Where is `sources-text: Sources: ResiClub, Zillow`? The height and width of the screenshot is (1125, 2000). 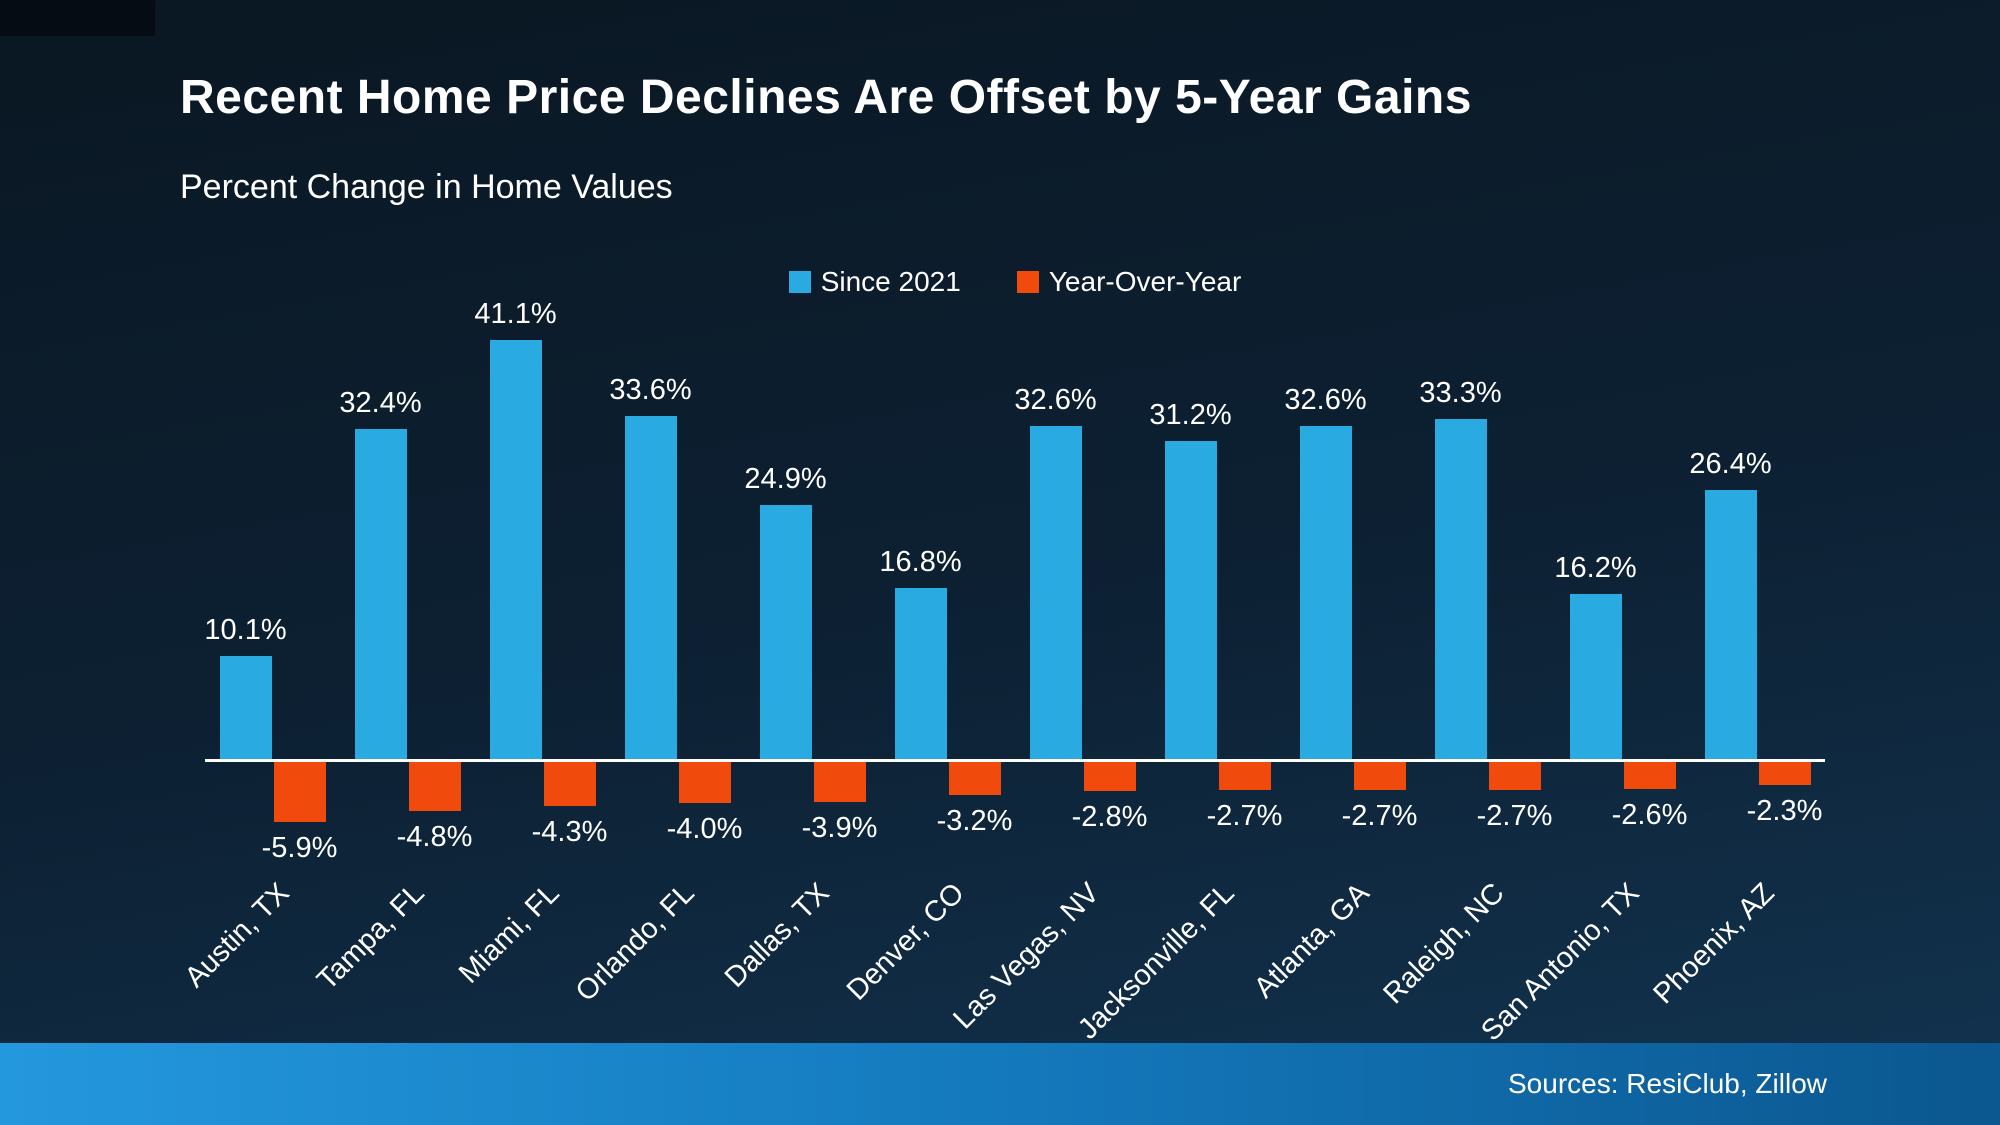 sources-text: Sources: ResiClub, Zillow is located at coordinates (1667, 1083).